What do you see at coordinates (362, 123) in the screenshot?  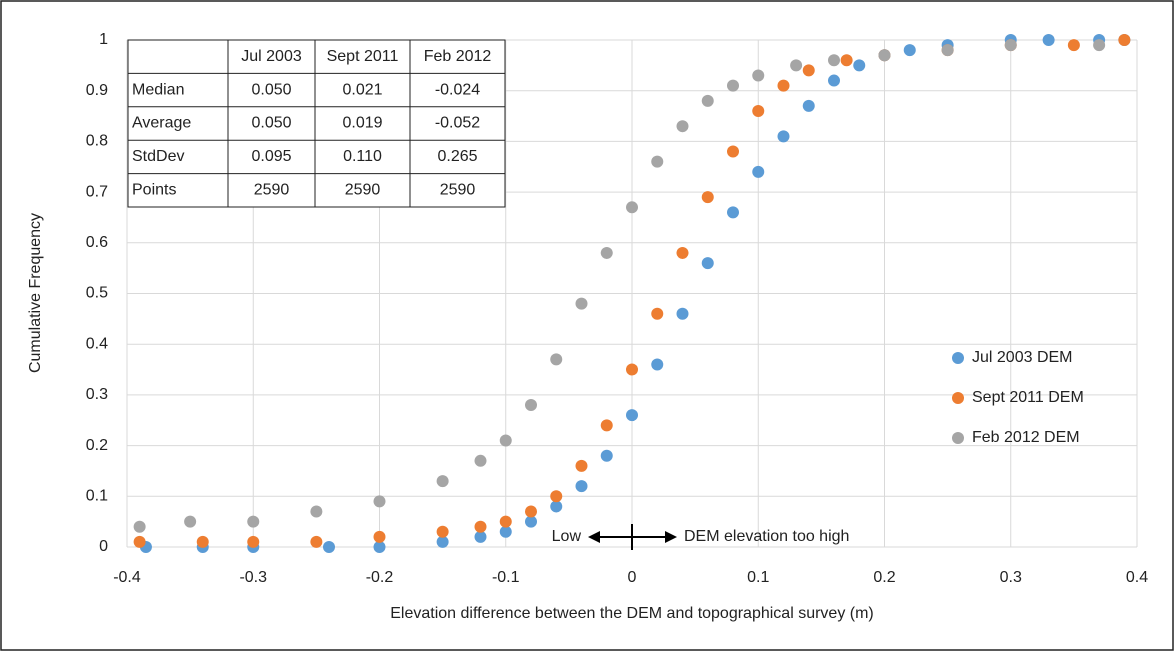 I see `table-cell: 0.019` at bounding box center [362, 123].